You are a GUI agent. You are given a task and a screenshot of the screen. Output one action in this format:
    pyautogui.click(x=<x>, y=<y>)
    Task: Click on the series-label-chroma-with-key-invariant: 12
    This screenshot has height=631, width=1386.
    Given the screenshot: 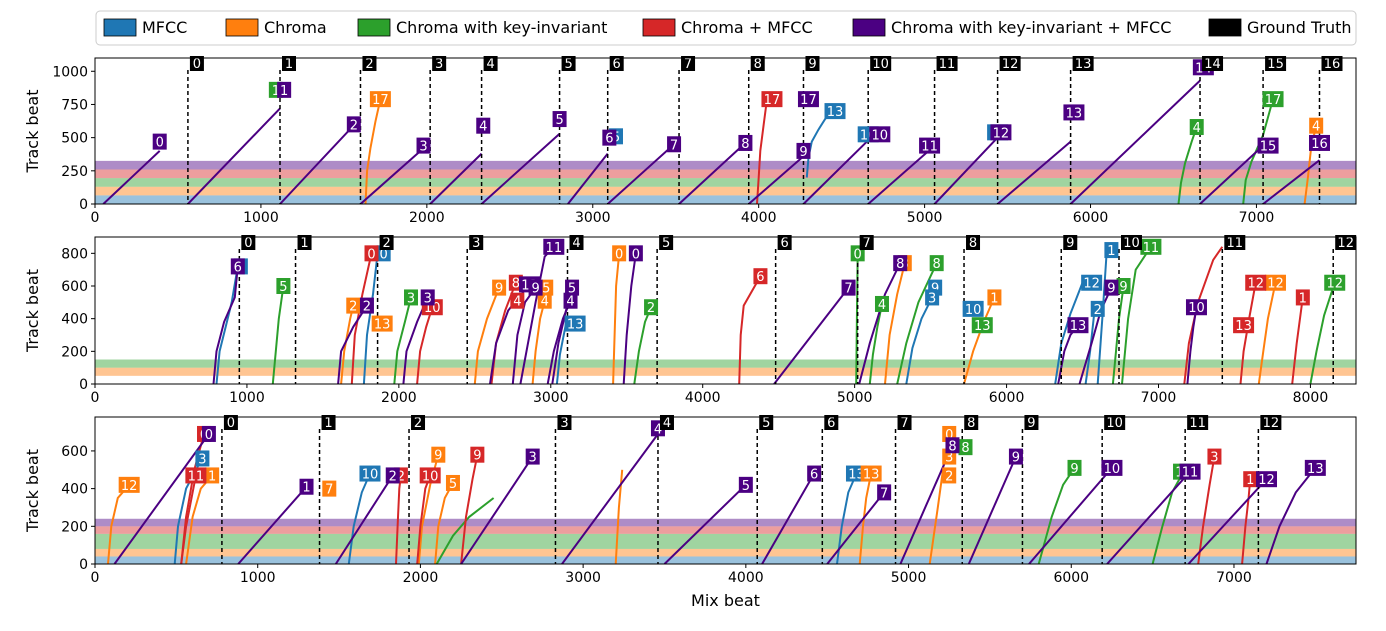 What is the action you would take?
    pyautogui.click(x=1334, y=284)
    